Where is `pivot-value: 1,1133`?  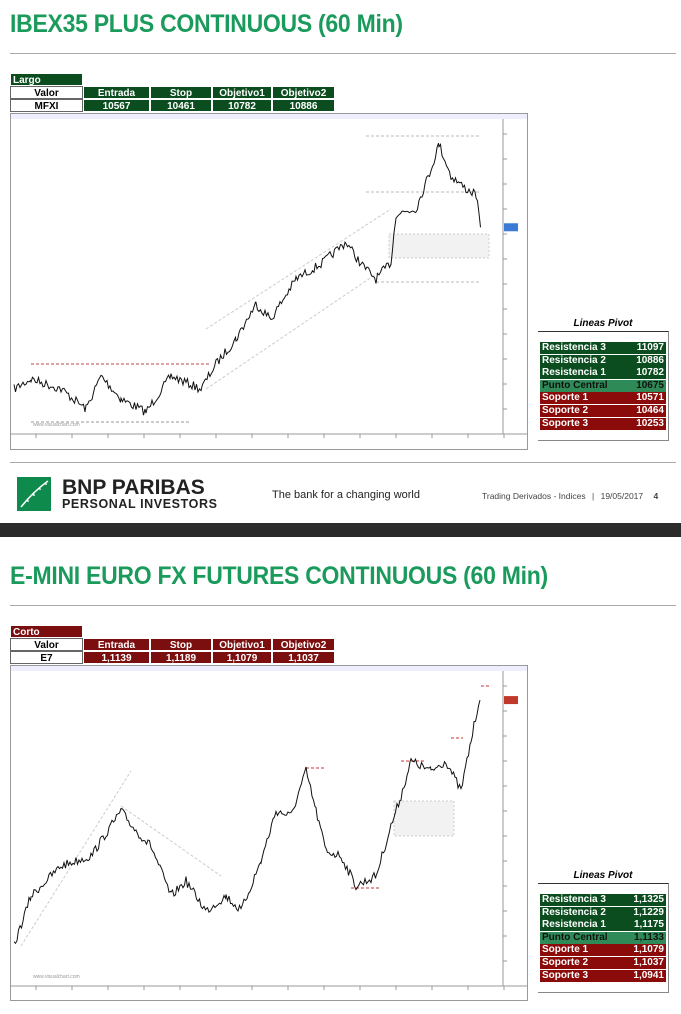 pivot-value: 1,1133 is located at coordinates (648, 937).